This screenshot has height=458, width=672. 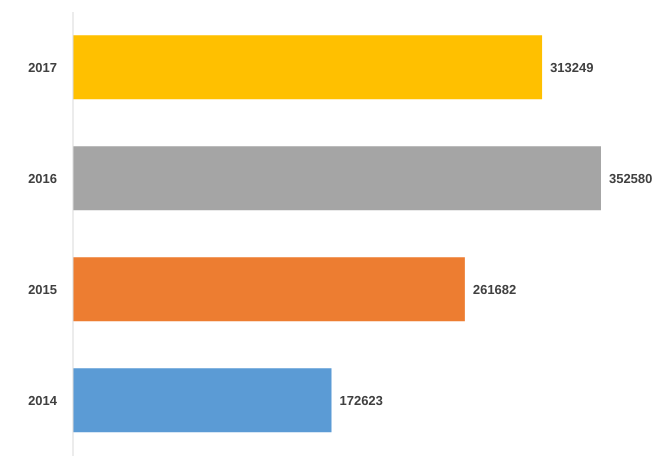 What do you see at coordinates (42, 68) in the screenshot?
I see `y-tick-label: 2017` at bounding box center [42, 68].